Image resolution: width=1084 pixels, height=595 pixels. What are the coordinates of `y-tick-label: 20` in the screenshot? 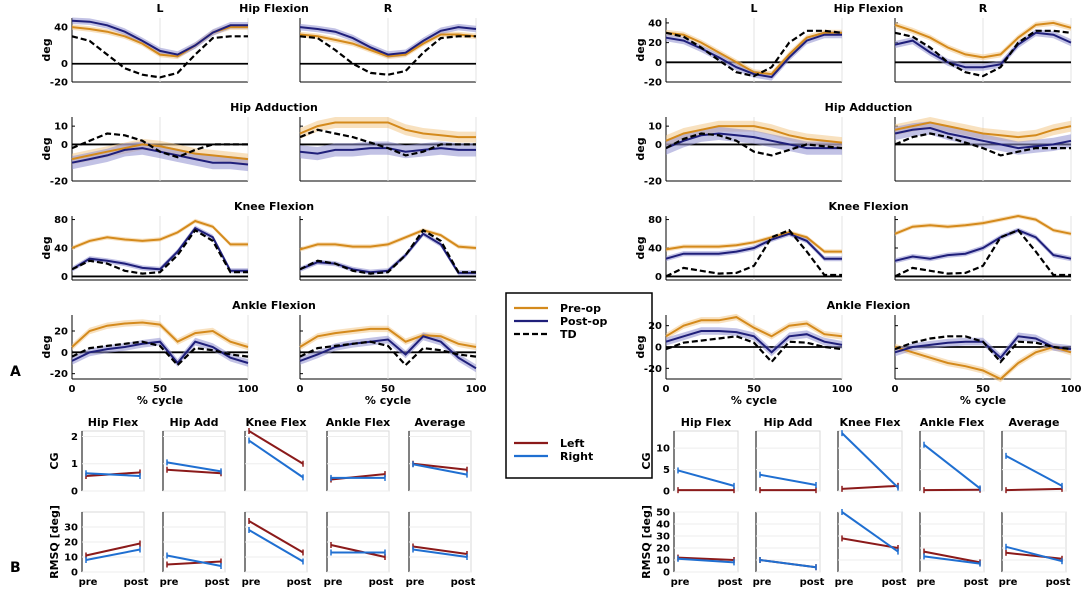 It's located at (71, 543).